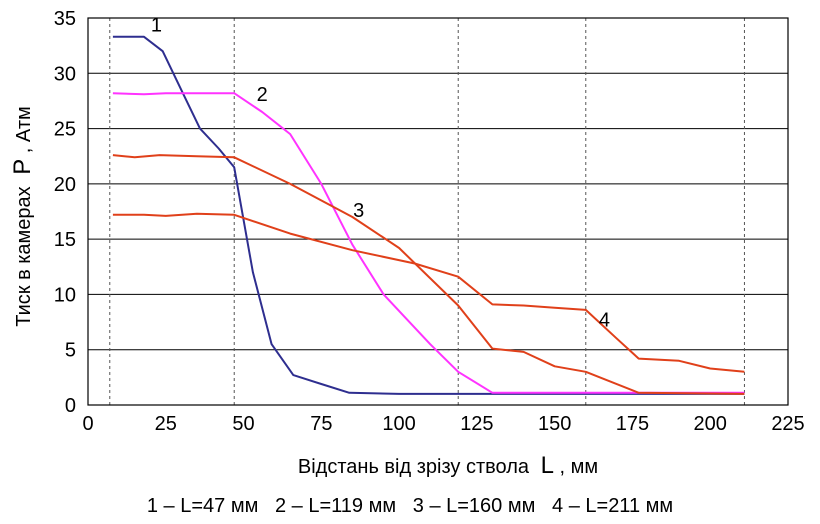  I want to click on y-axis-title-unit: , Атм, so click(24, 129).